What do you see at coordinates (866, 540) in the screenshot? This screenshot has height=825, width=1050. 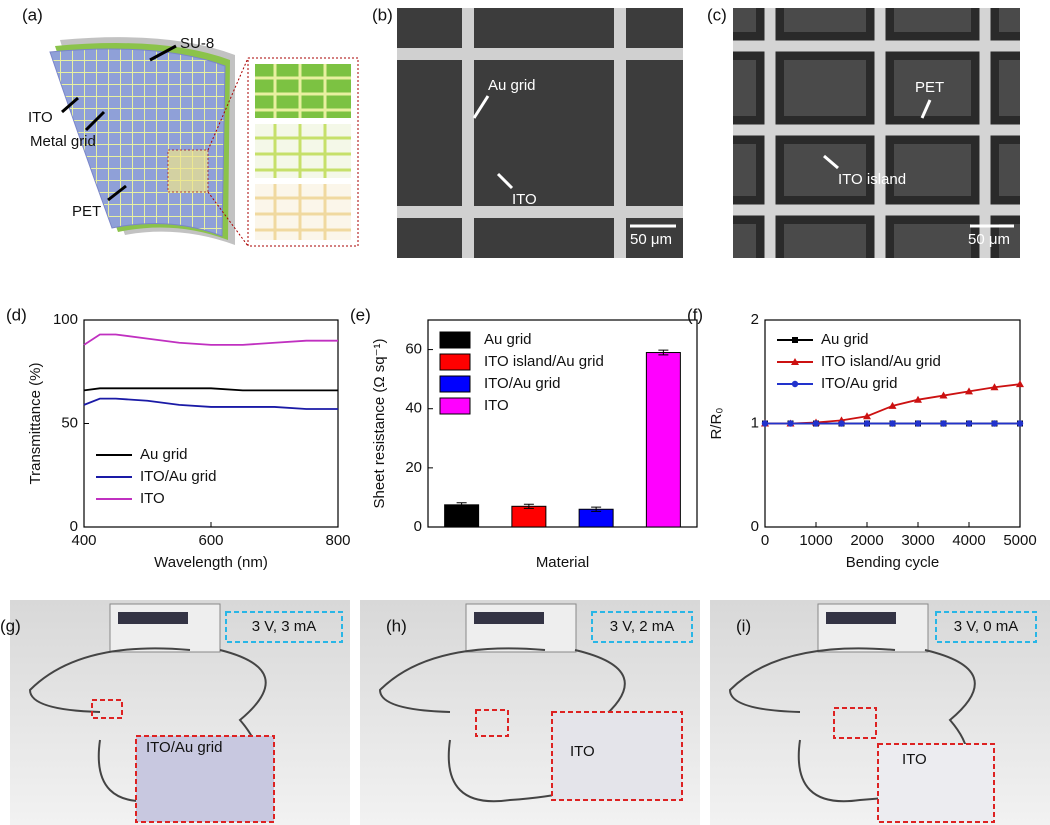 I see `x-tick-label: 2000` at bounding box center [866, 540].